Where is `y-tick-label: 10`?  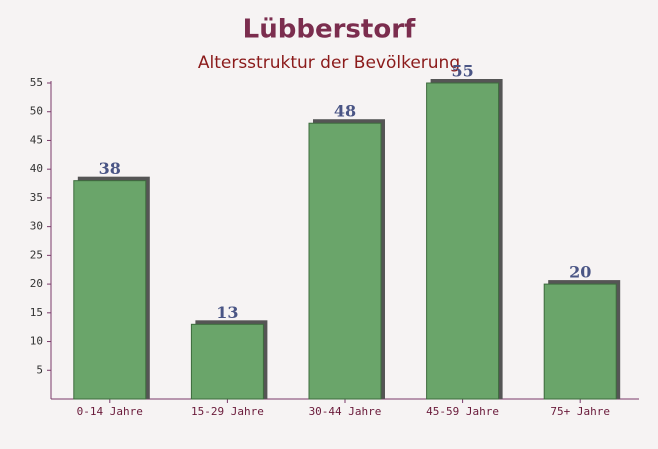 y-tick-label: 10 is located at coordinates (36, 341).